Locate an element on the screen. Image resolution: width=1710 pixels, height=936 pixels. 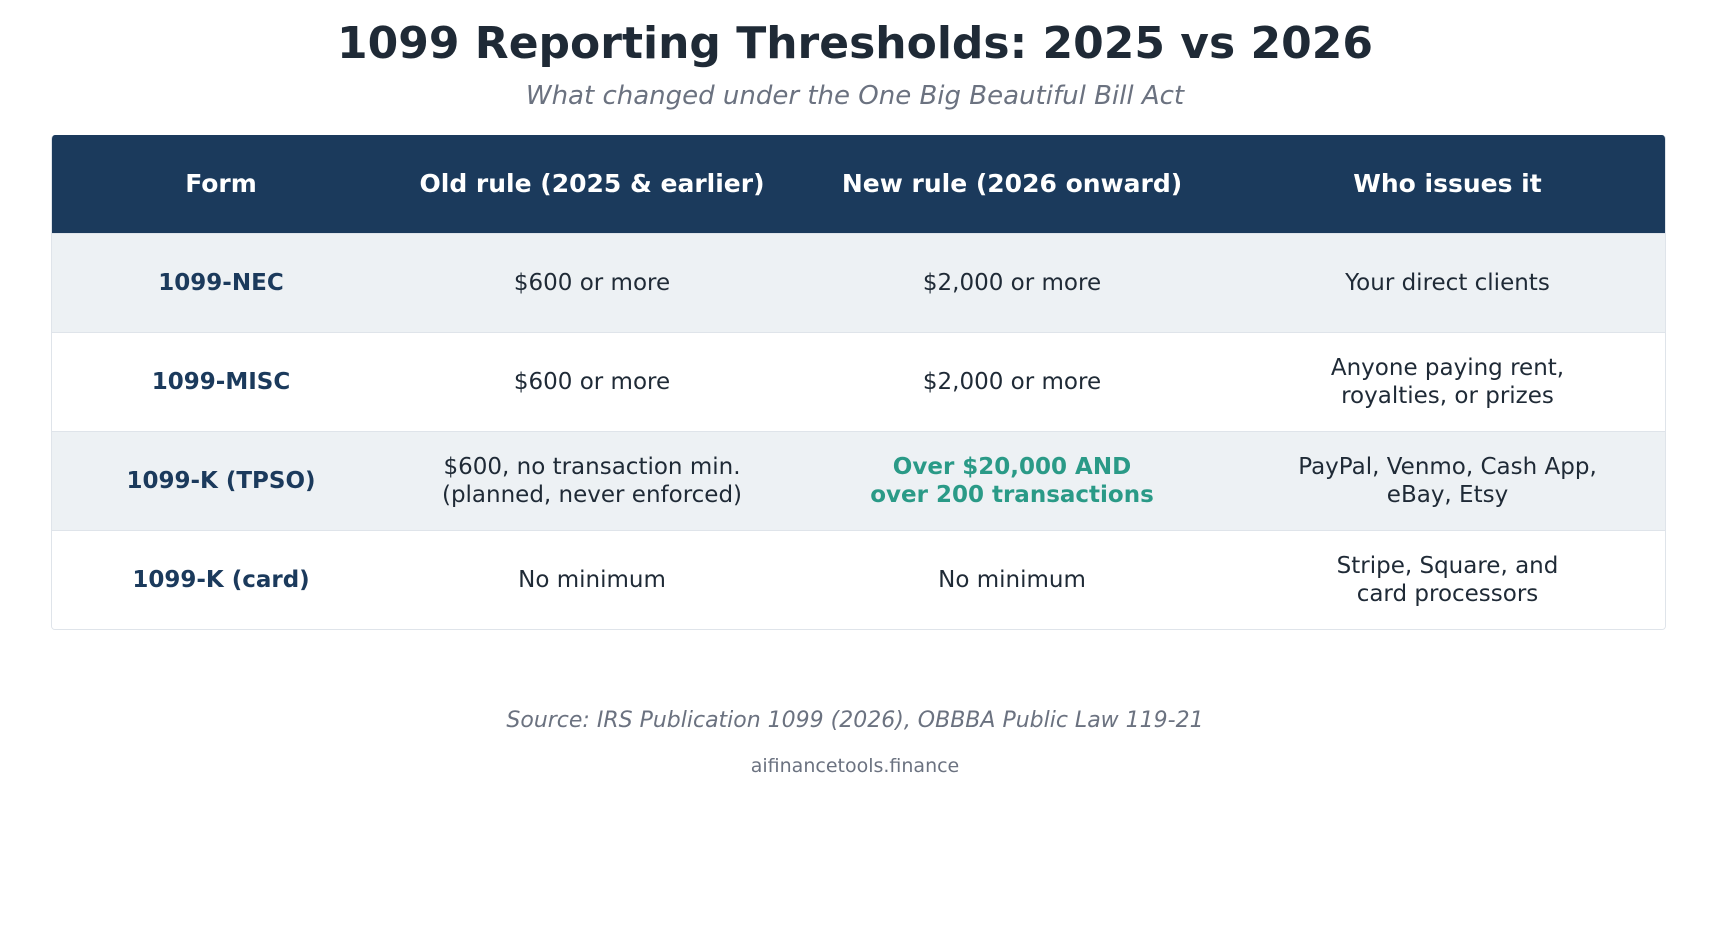
issuer-cell: Your direct clients is located at coordinates (1447, 283).